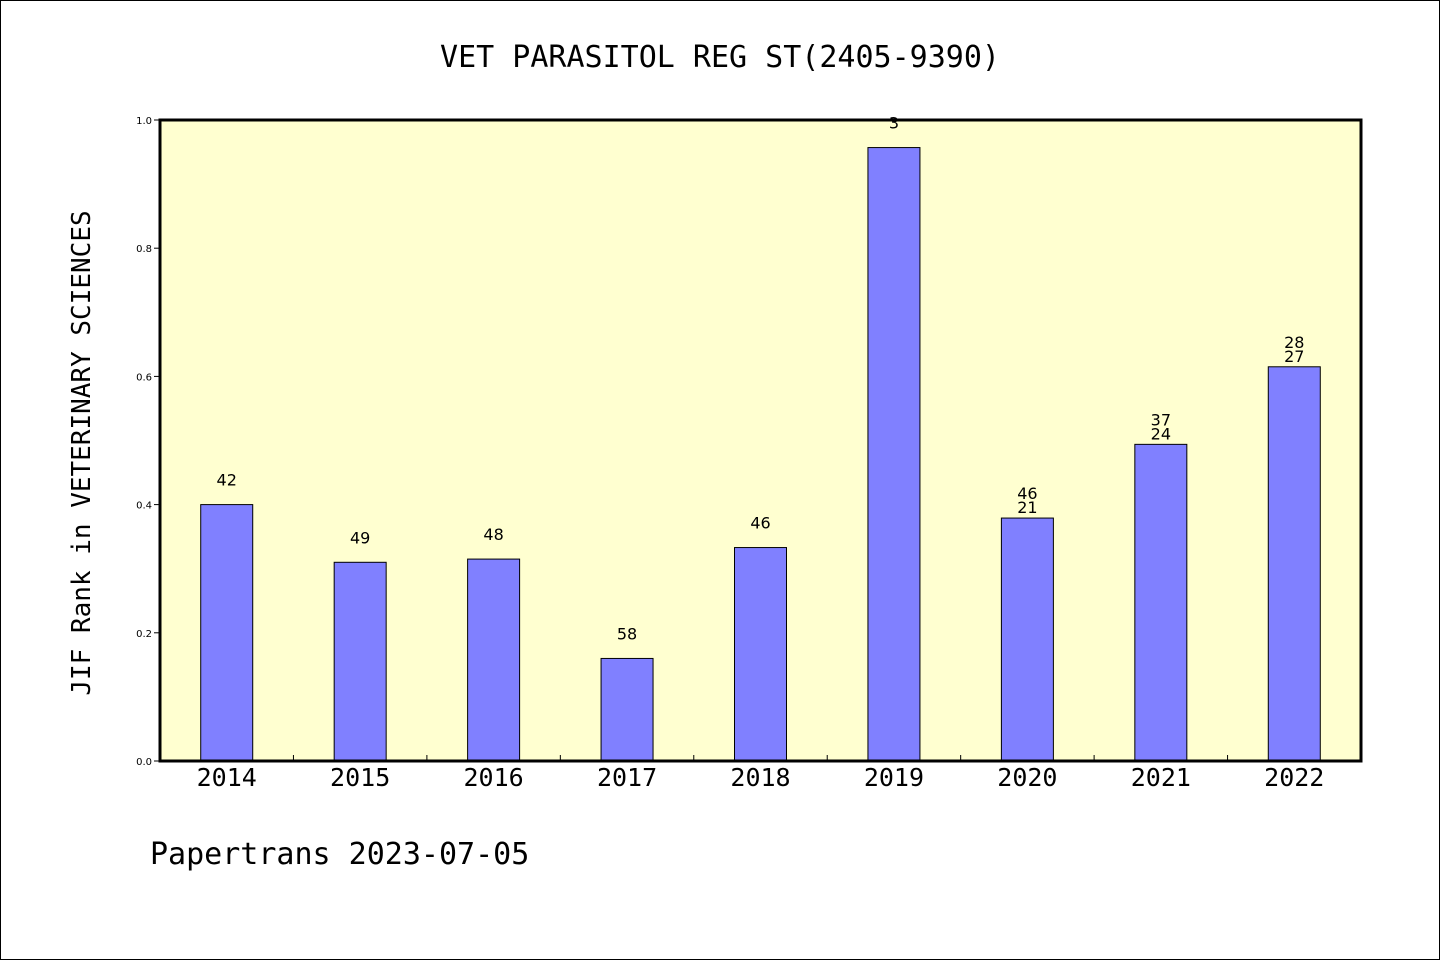 The height and width of the screenshot is (960, 1440). Describe the element at coordinates (627, 633) in the screenshot. I see `bar-value-label: 58` at that location.